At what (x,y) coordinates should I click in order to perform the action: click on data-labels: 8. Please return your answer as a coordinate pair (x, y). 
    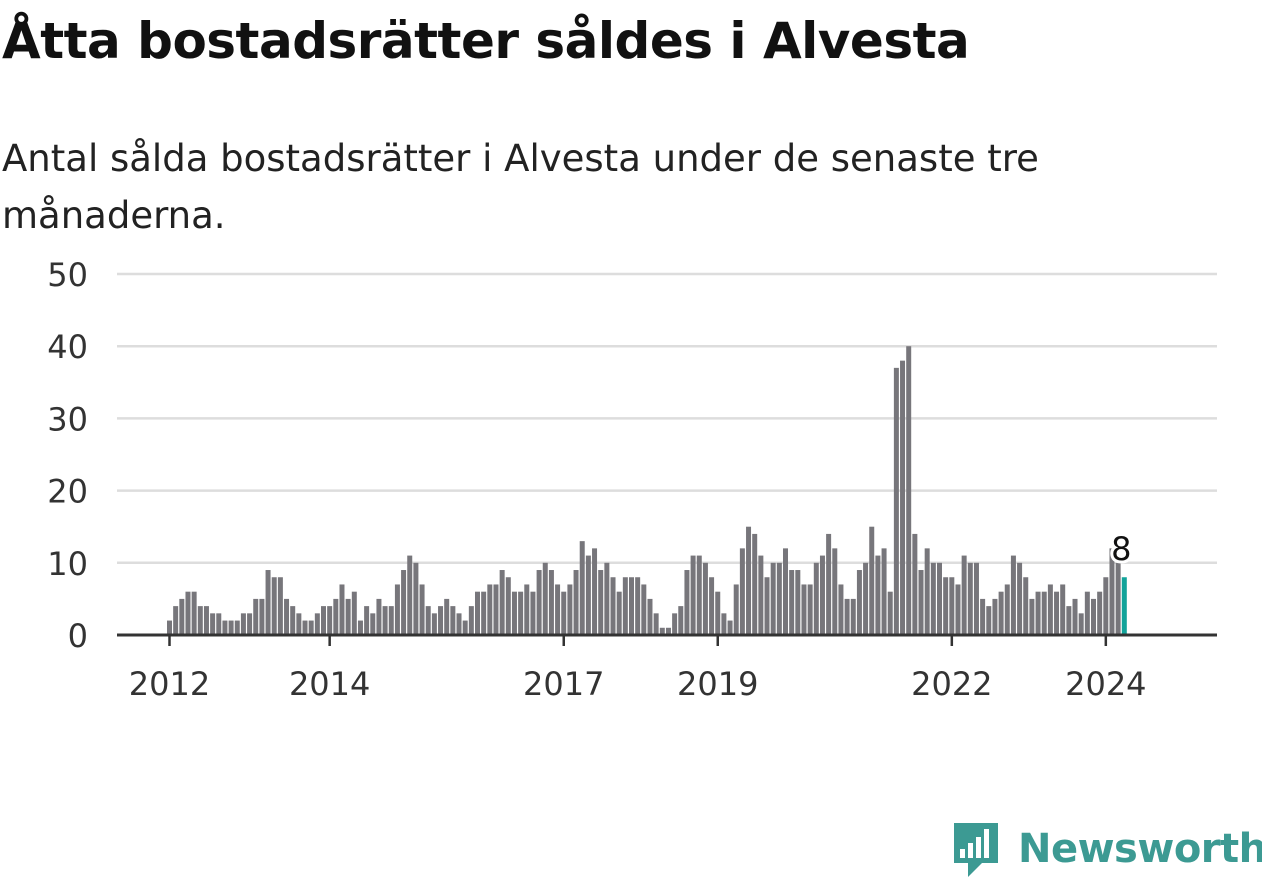
    Looking at the image, I should click on (1121, 549).